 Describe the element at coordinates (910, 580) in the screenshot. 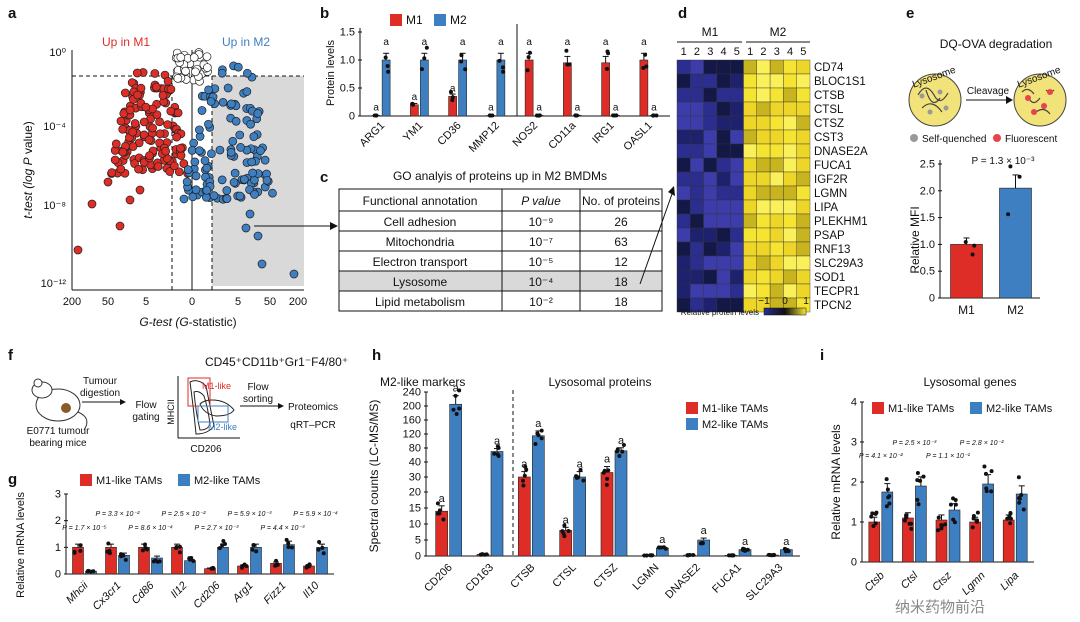

I see `category-label: Ctsl` at that location.